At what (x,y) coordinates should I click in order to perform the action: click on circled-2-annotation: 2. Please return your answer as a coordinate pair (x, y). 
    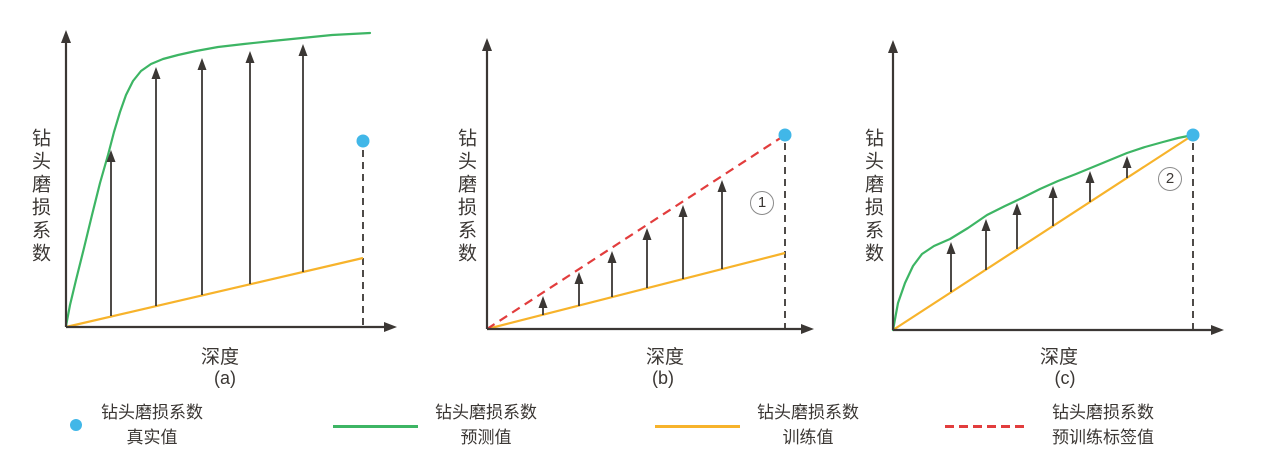
    Looking at the image, I should click on (1170, 179).